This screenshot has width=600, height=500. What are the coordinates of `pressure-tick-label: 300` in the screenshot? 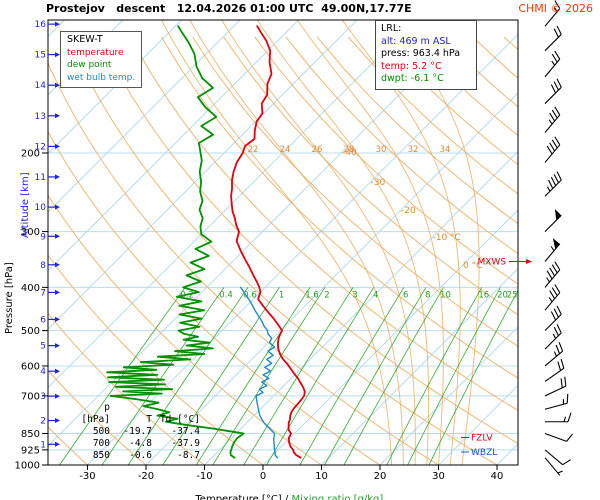 It's located at (30, 232).